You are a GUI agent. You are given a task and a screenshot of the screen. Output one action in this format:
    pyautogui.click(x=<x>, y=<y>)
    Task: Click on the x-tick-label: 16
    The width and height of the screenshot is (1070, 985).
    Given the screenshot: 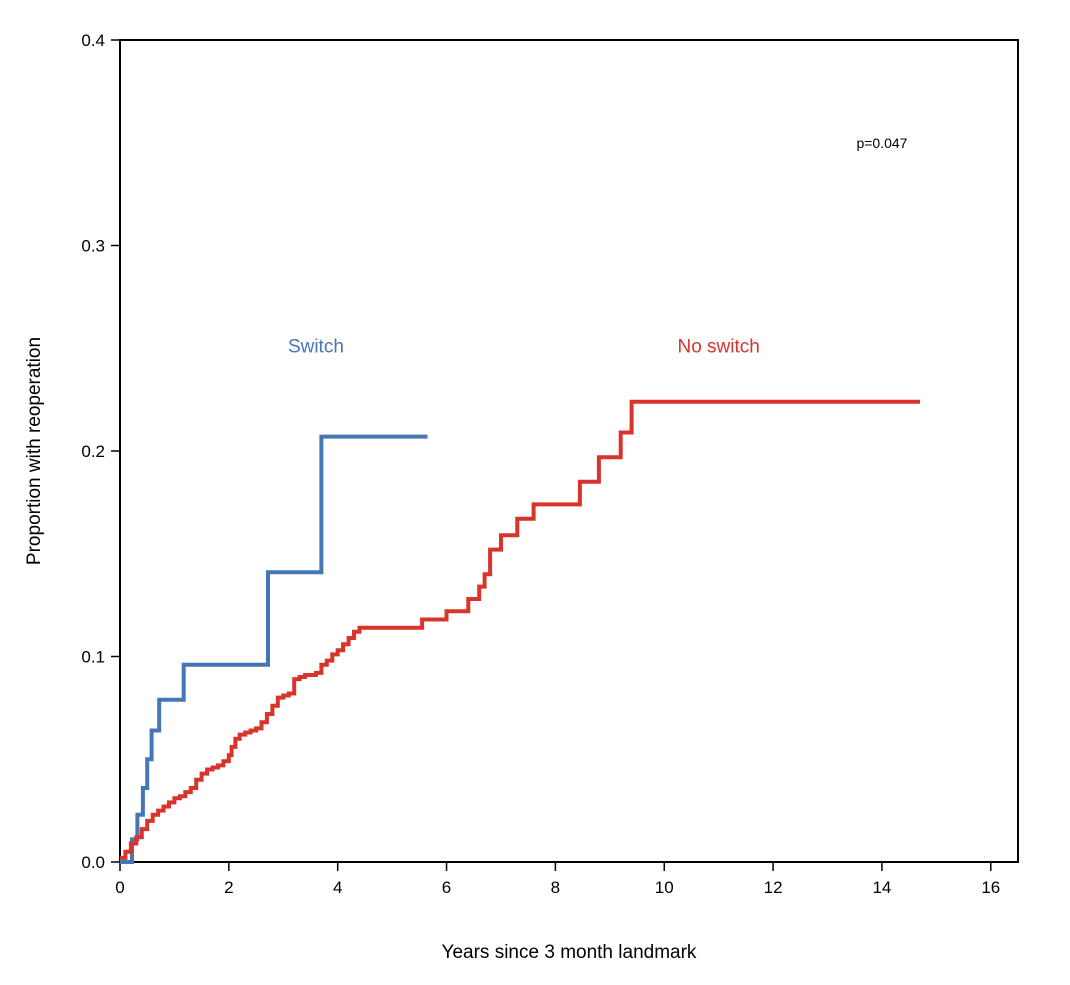 What is the action you would take?
    pyautogui.click(x=990, y=887)
    